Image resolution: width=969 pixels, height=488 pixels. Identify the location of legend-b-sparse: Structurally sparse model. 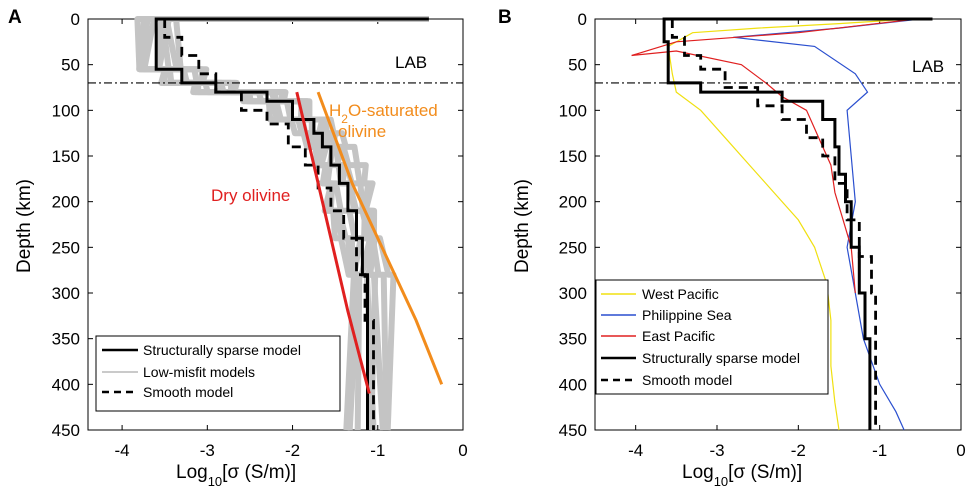
(721, 358).